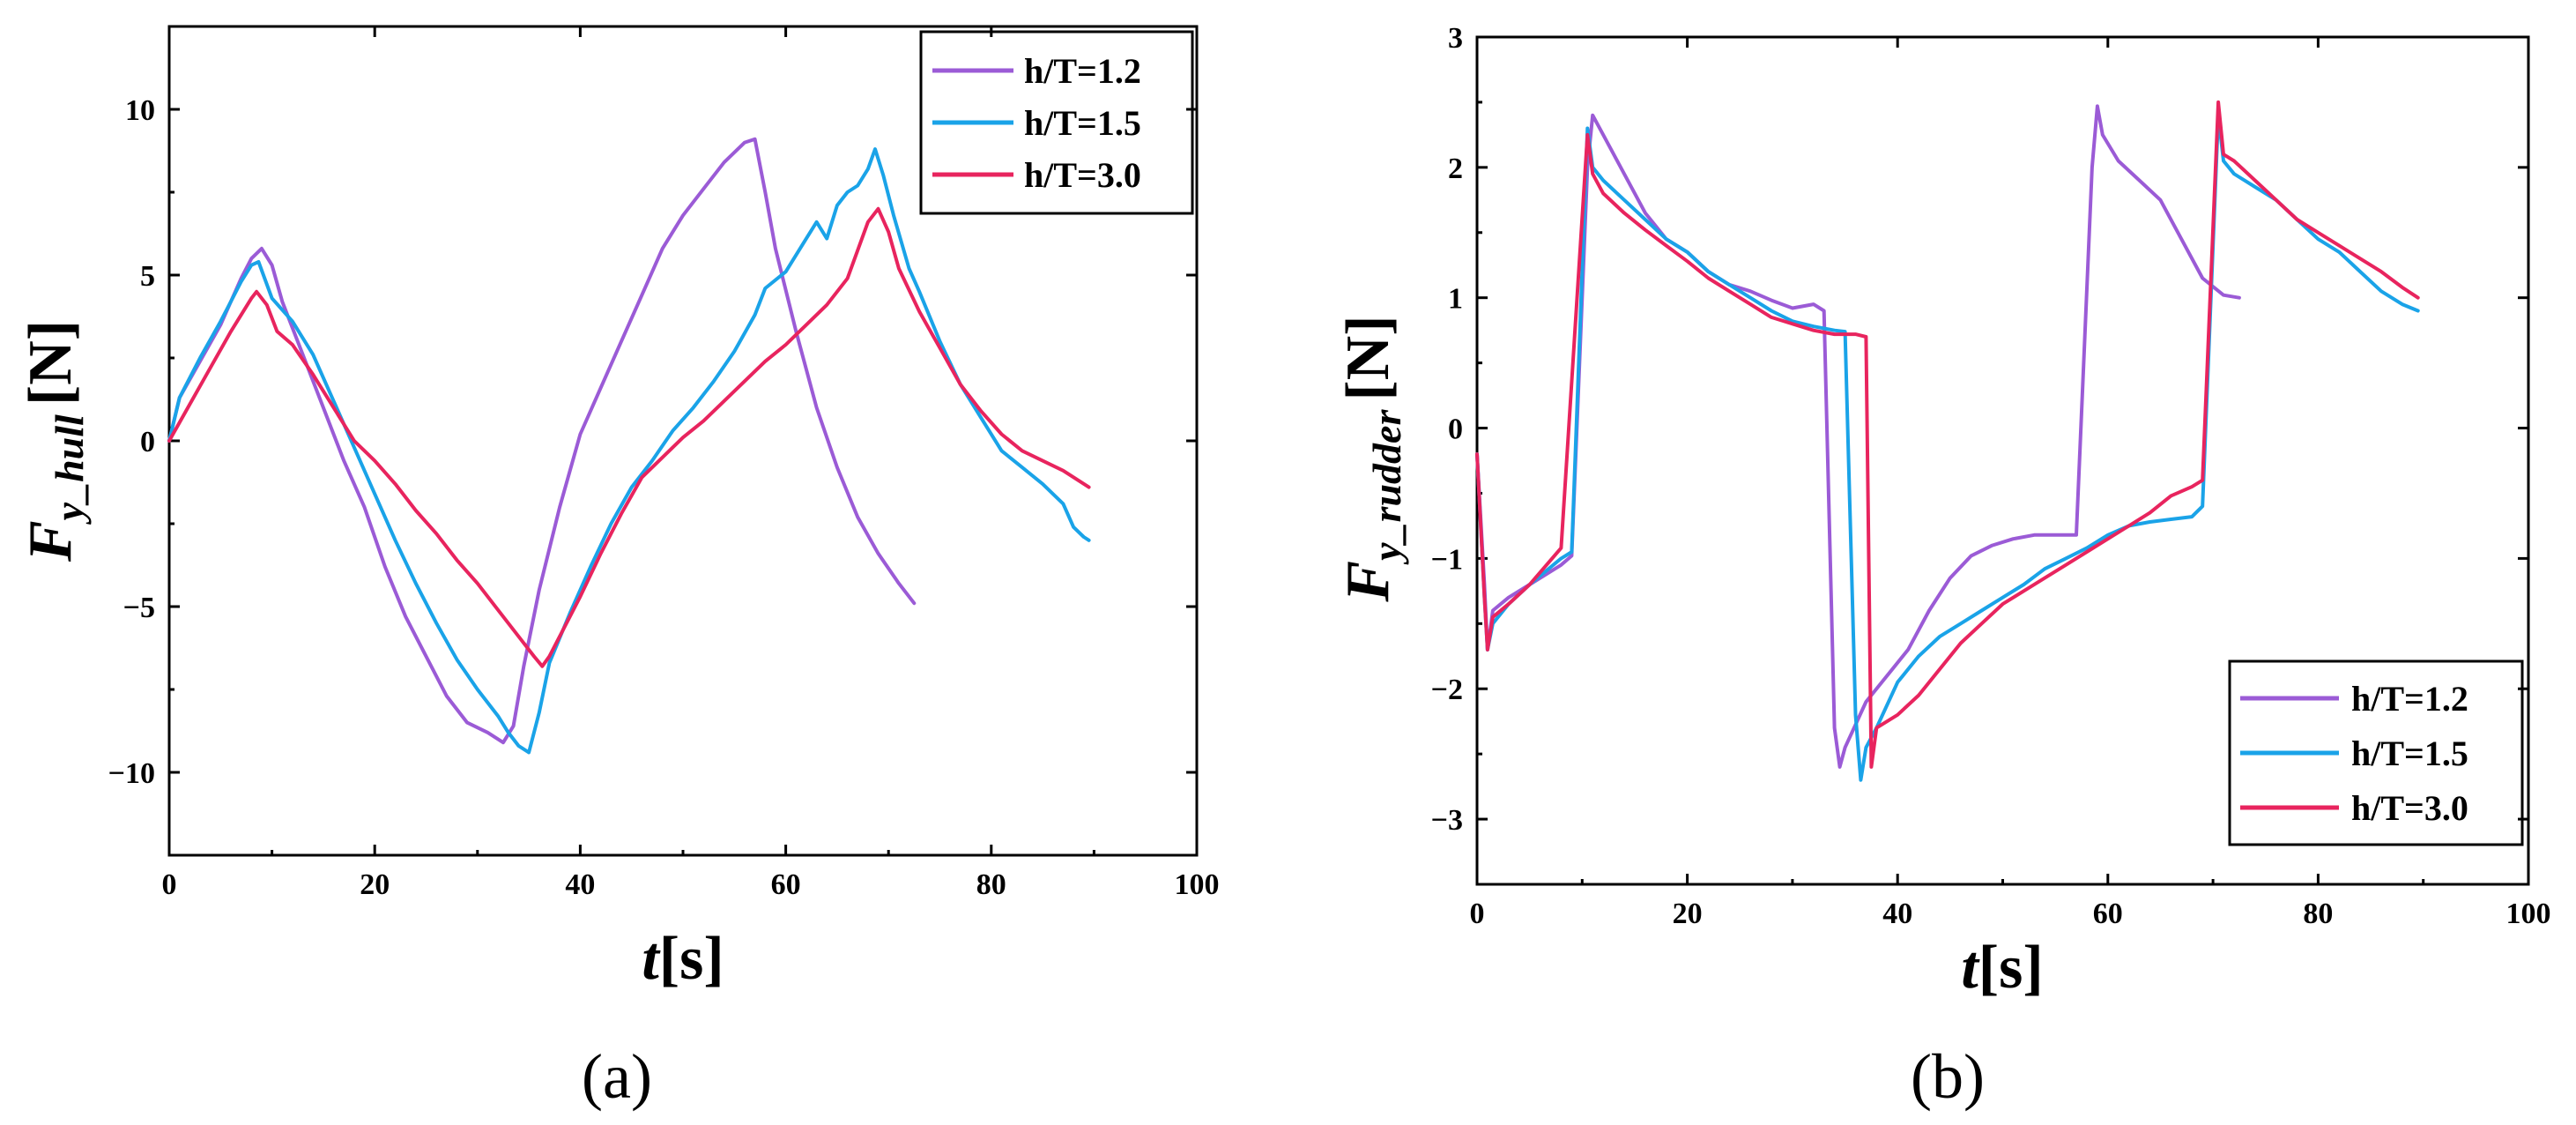  I want to click on y-tick-label: −2, so click(1447, 690).